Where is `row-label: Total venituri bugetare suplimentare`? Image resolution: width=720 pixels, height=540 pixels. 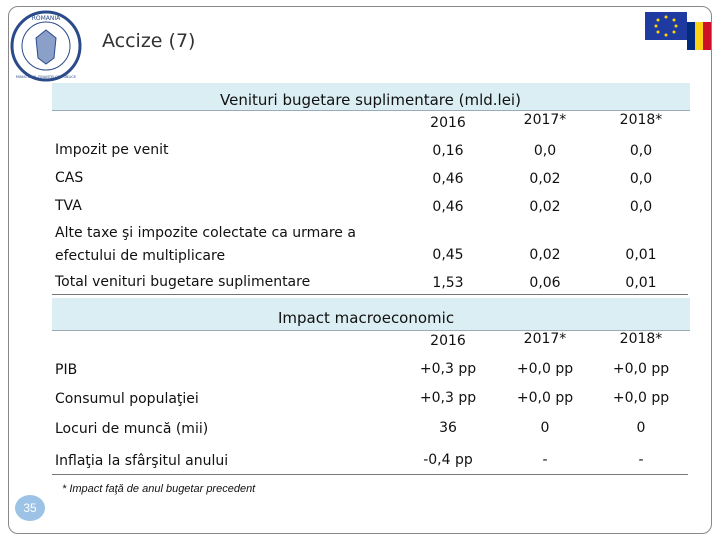 row-label: Total venituri bugetare suplimentare is located at coordinates (183, 282).